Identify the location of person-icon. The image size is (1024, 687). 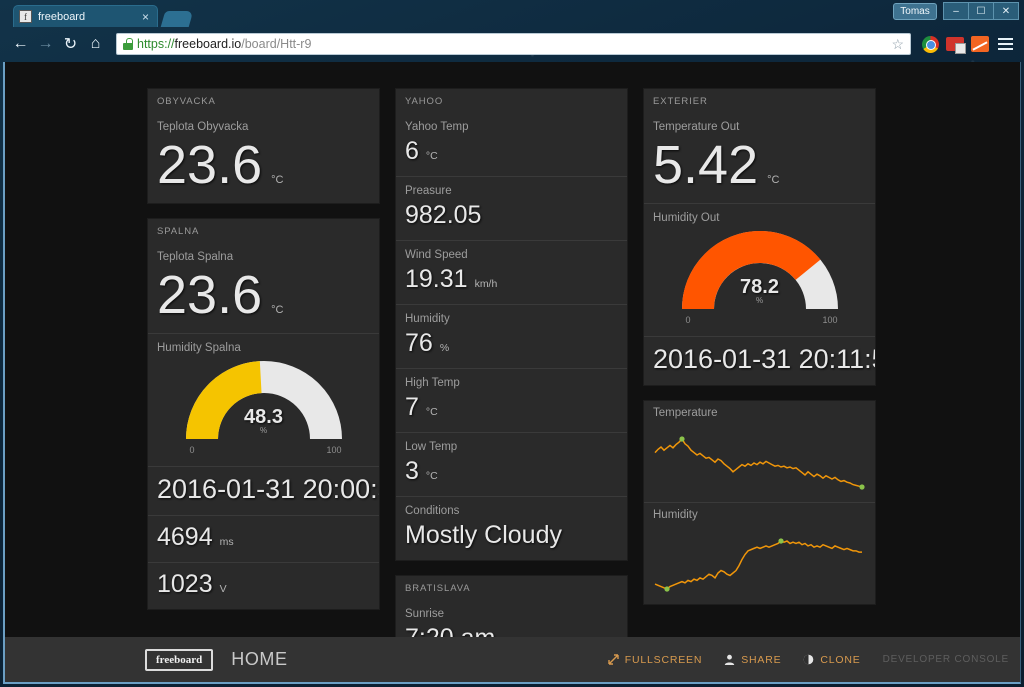
(730, 659).